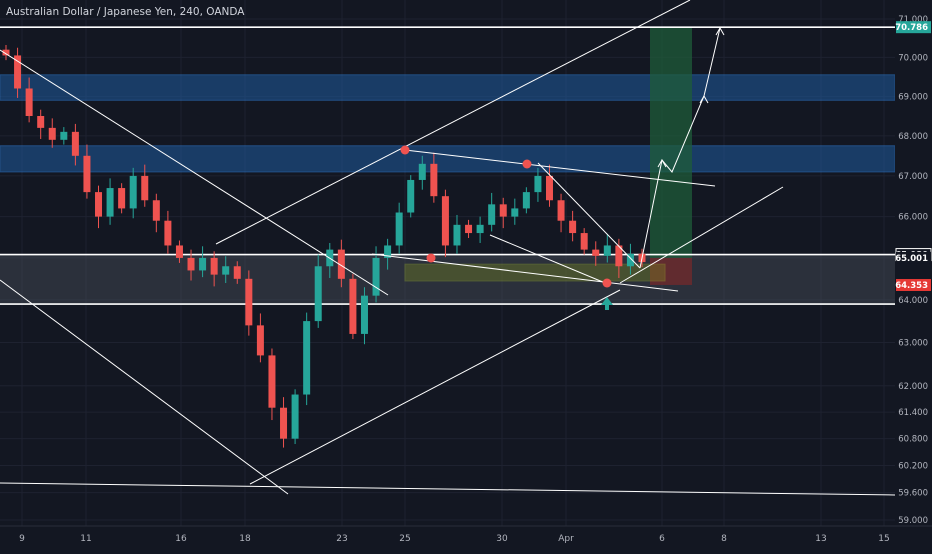 The width and height of the screenshot is (932, 554). I want to click on wedge-line-upper, so click(589, 215).